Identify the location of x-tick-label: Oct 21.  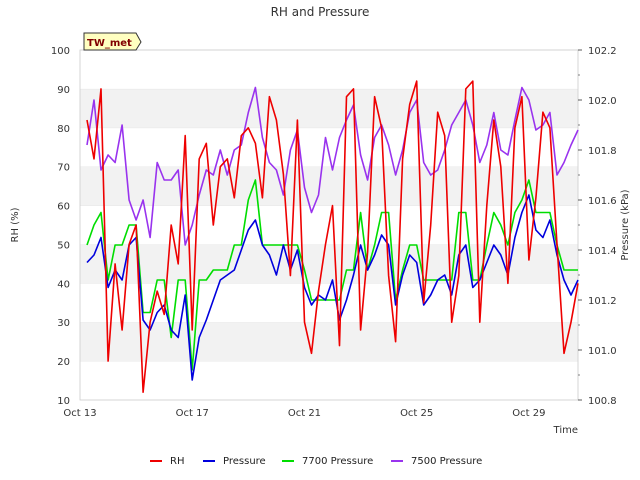
(304, 413).